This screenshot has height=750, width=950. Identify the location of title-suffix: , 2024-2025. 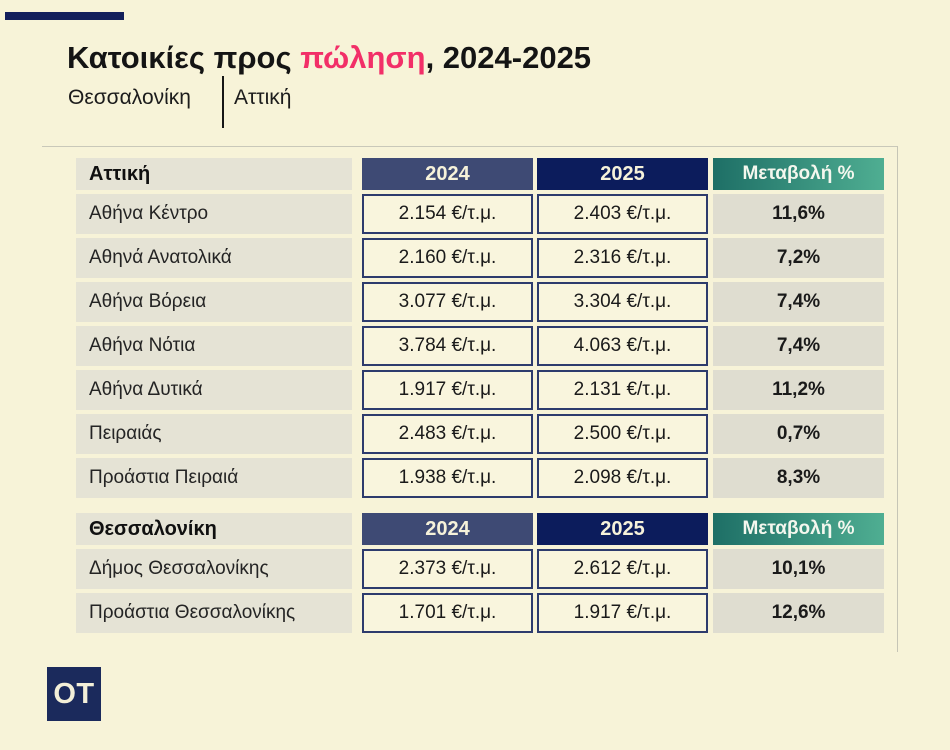
(508, 57).